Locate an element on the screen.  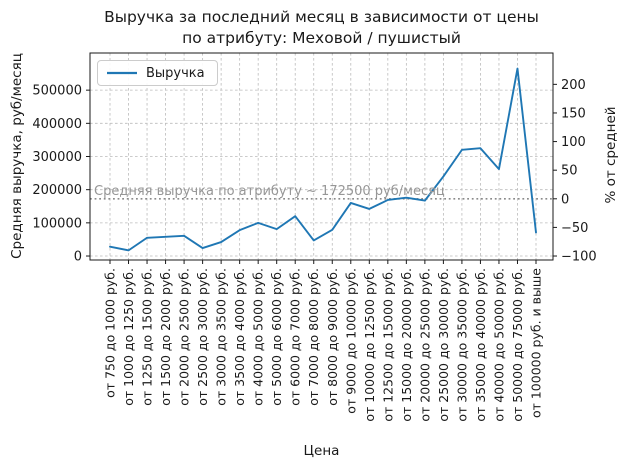
x-tick-label: от 30000 до 35000 руб. is located at coordinates (461, 345).